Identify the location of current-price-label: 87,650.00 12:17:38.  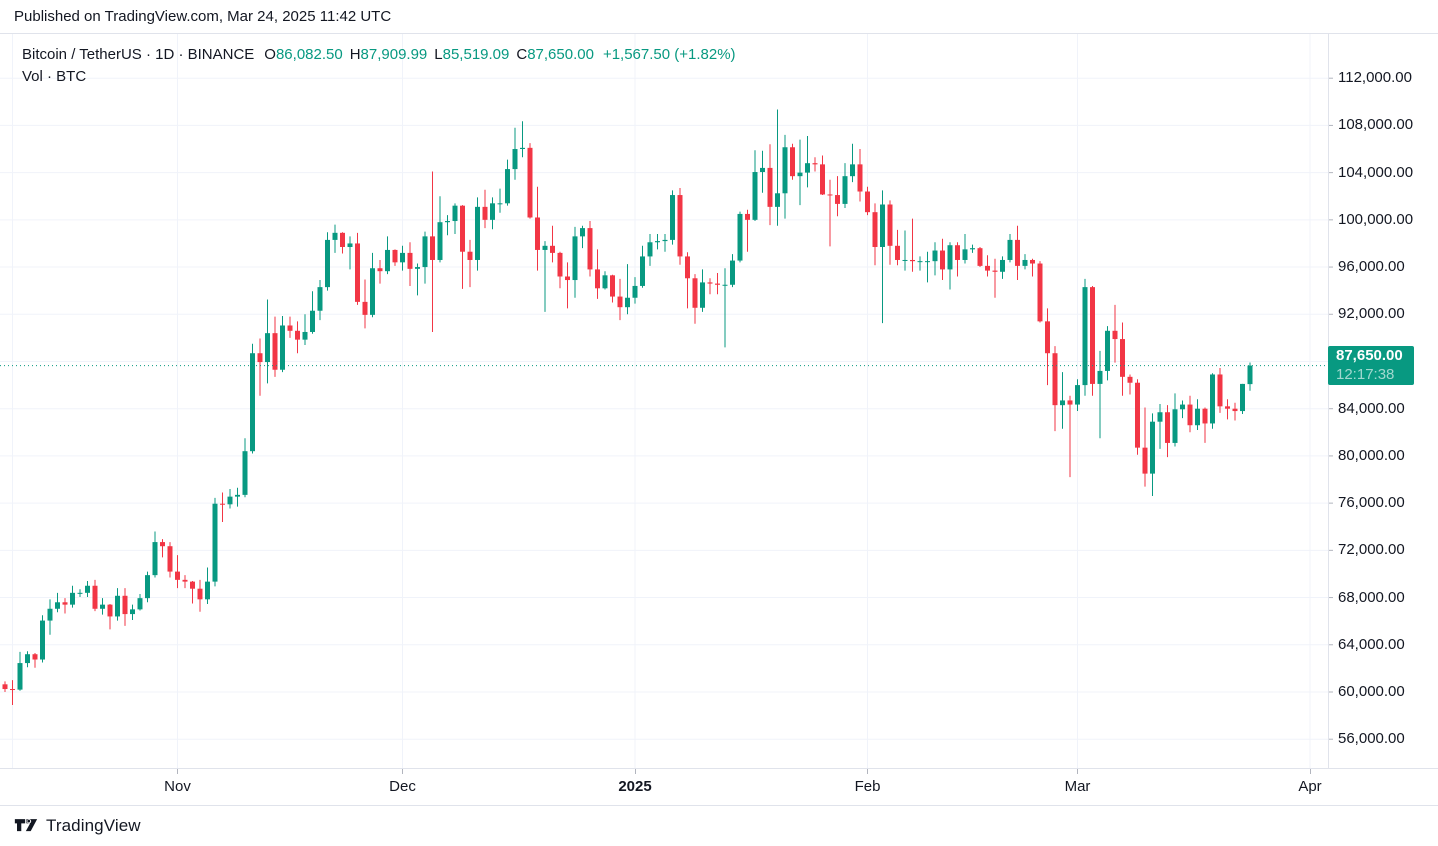
(1371, 366).